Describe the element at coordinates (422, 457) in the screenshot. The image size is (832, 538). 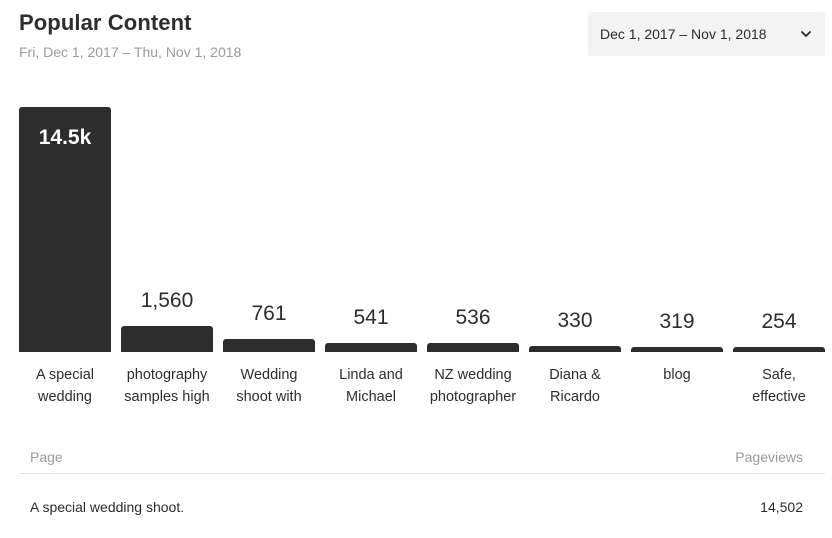
I see `table-header: Page Pageviews` at that location.